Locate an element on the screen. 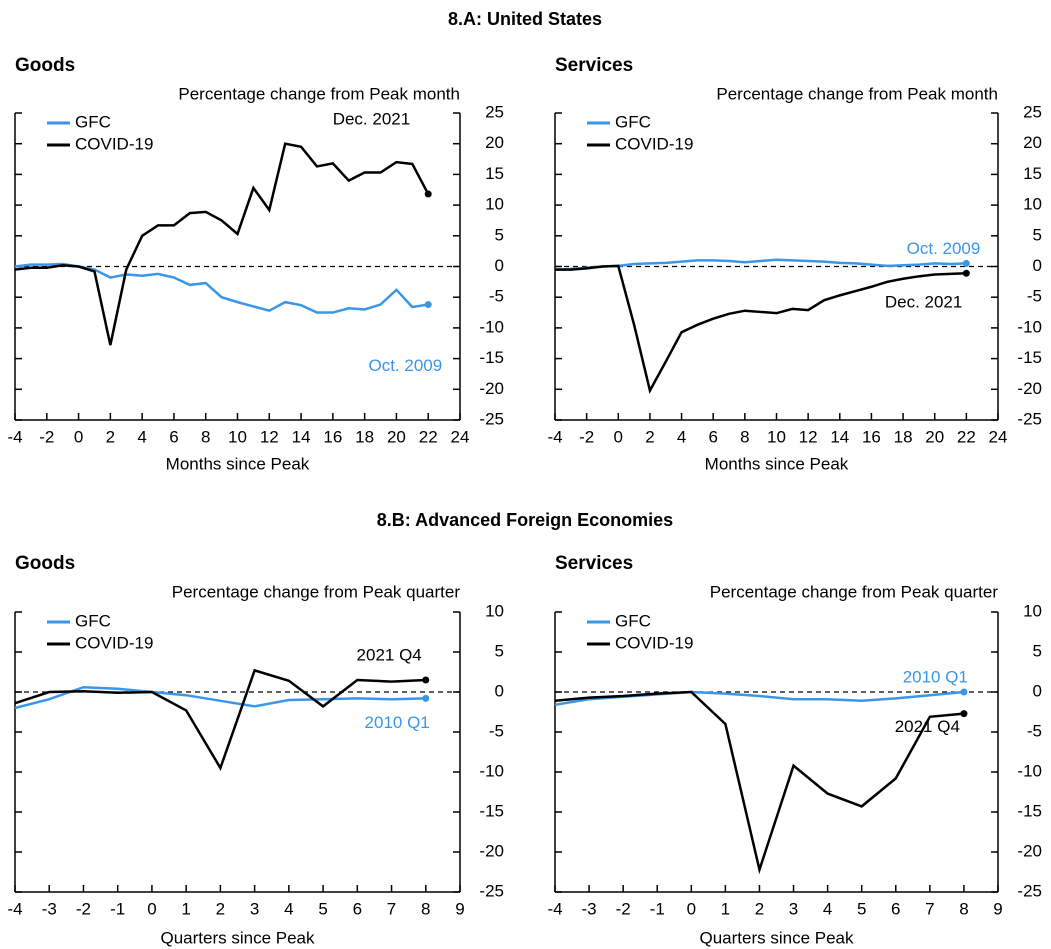 The height and width of the screenshot is (949, 1051). x-tick-label: 4 is located at coordinates (681, 436).